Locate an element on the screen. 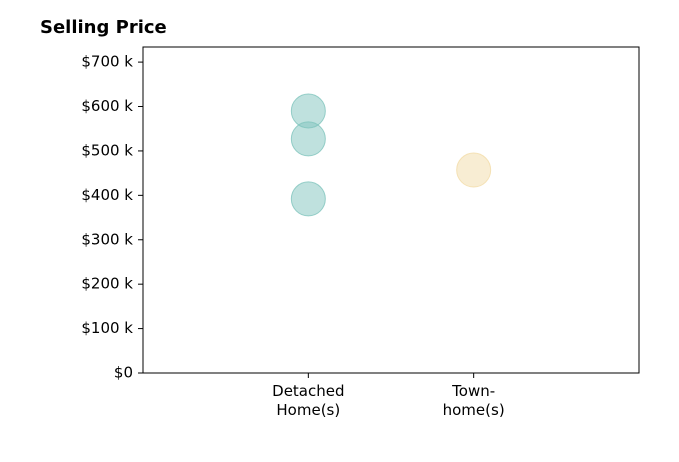  y-tick-label: $200 k is located at coordinates (107, 284).